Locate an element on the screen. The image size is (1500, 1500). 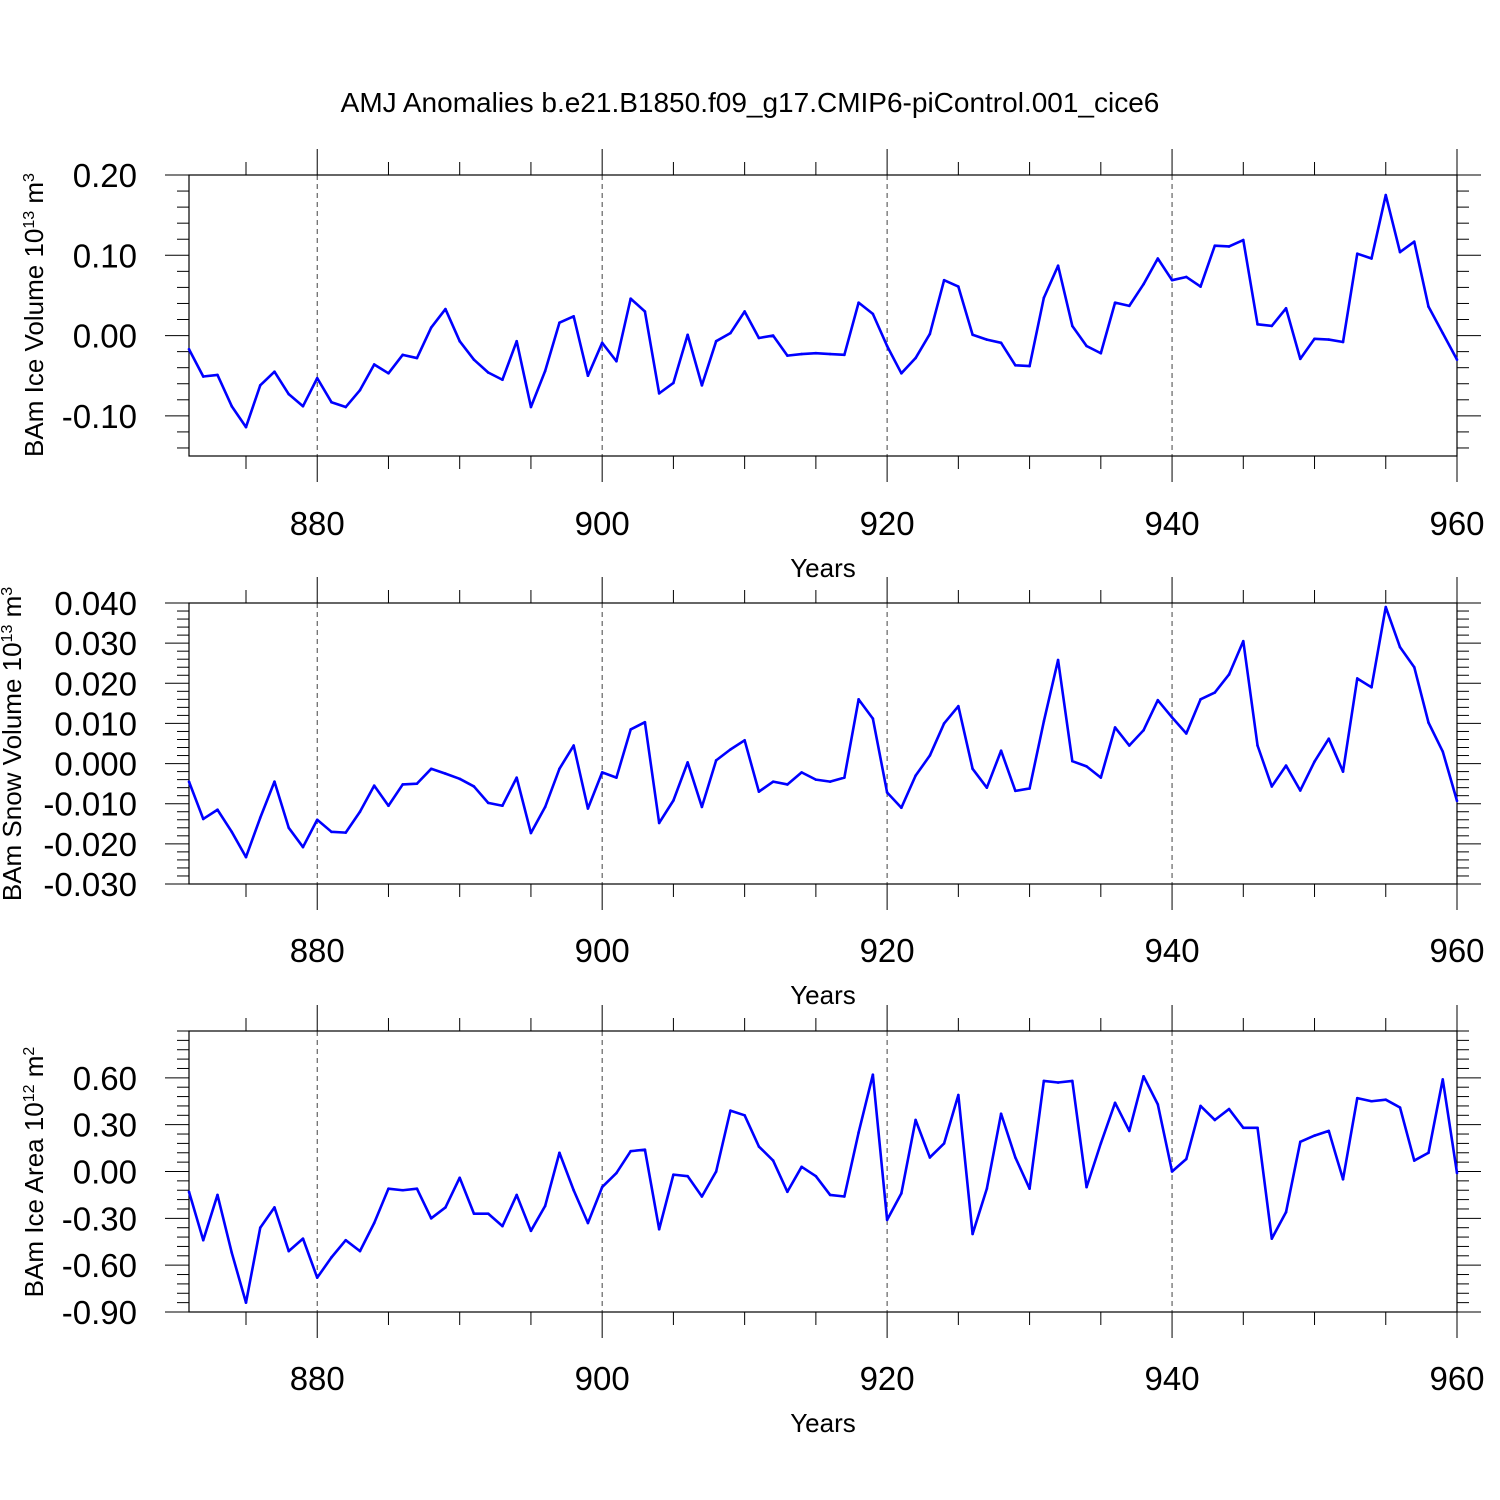
y-tick-label: -0.020 is located at coordinates (90, 844).